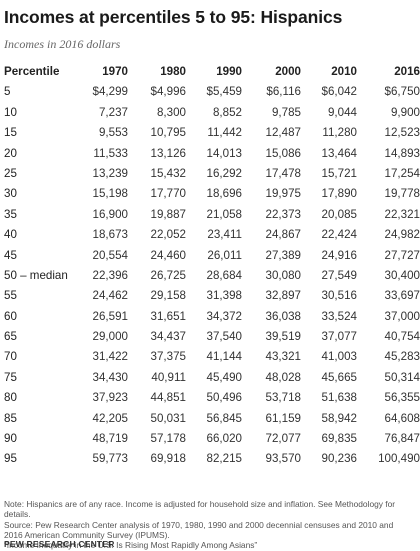 This screenshot has height=551, width=420. Describe the element at coordinates (339, 377) in the screenshot. I see `income-value-cell: 45,665` at that location.